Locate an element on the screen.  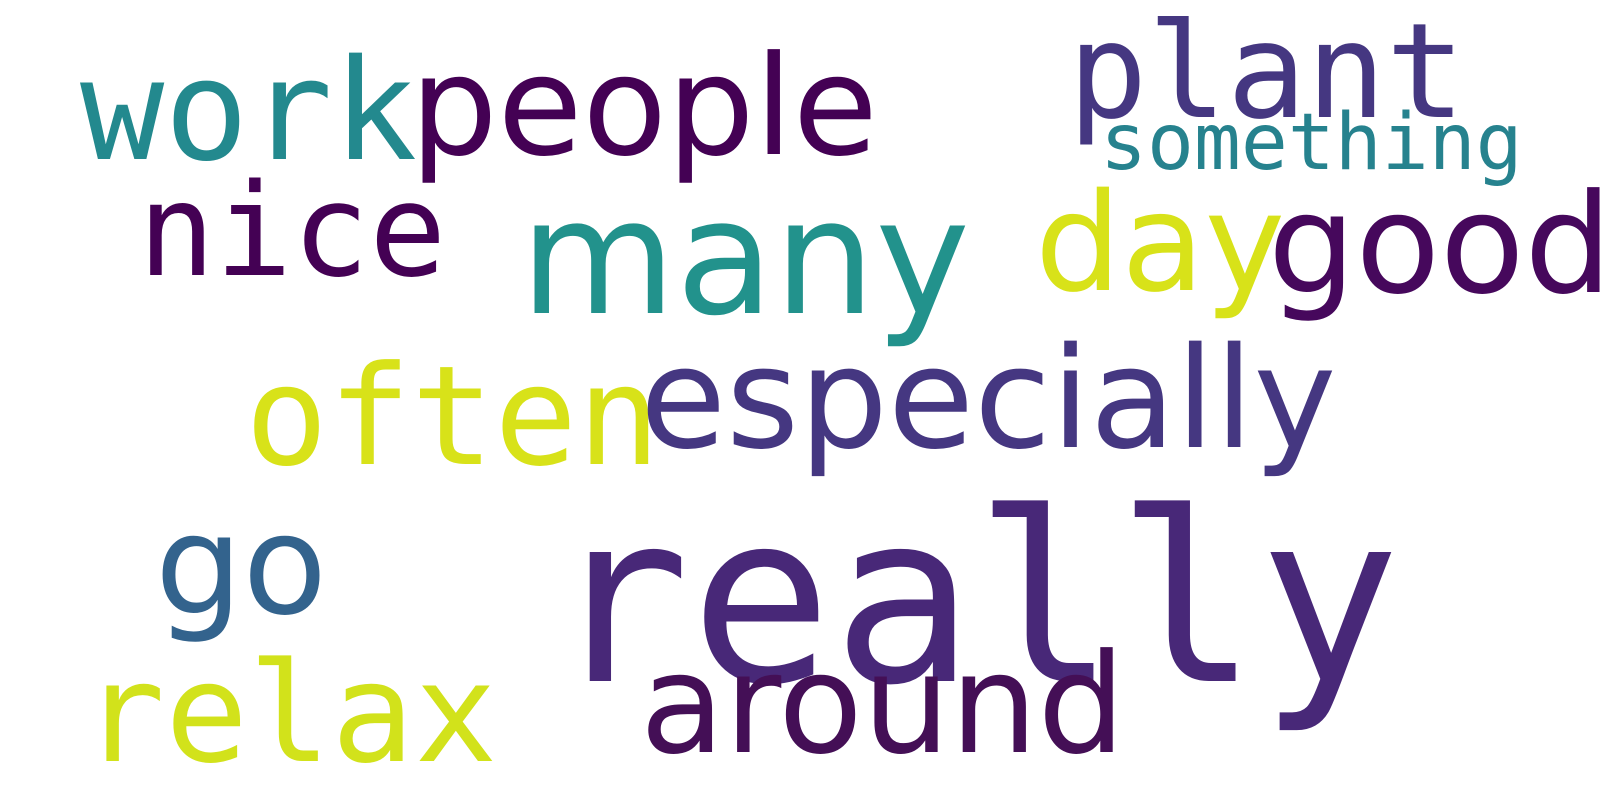
word-people: people is located at coordinates (644, 106).